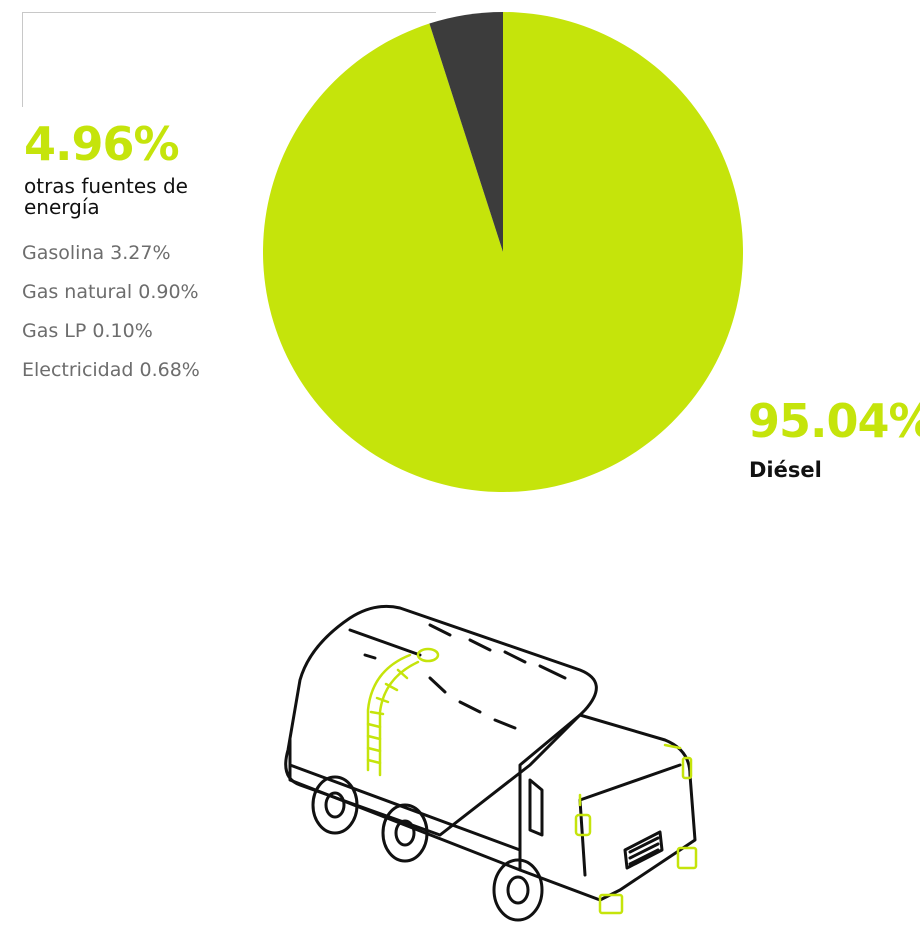 The height and width of the screenshot is (944, 920). What do you see at coordinates (102, 144) in the screenshot?
I see `other-sources-percent: 4.96%` at bounding box center [102, 144].